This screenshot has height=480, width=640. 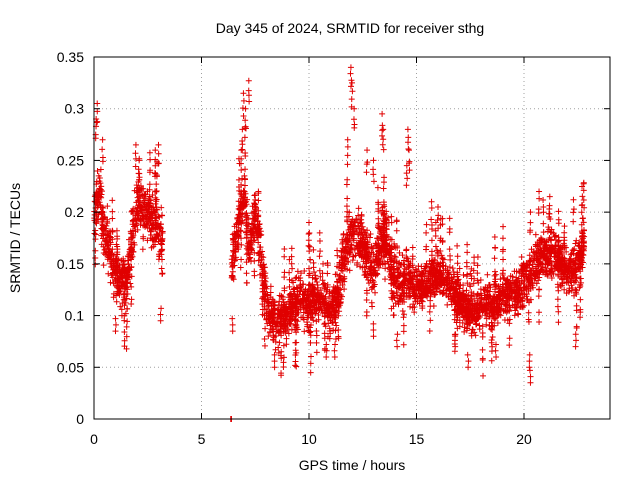 What do you see at coordinates (70, 160) in the screenshot?
I see `y-tick-label: 0.25` at bounding box center [70, 160].